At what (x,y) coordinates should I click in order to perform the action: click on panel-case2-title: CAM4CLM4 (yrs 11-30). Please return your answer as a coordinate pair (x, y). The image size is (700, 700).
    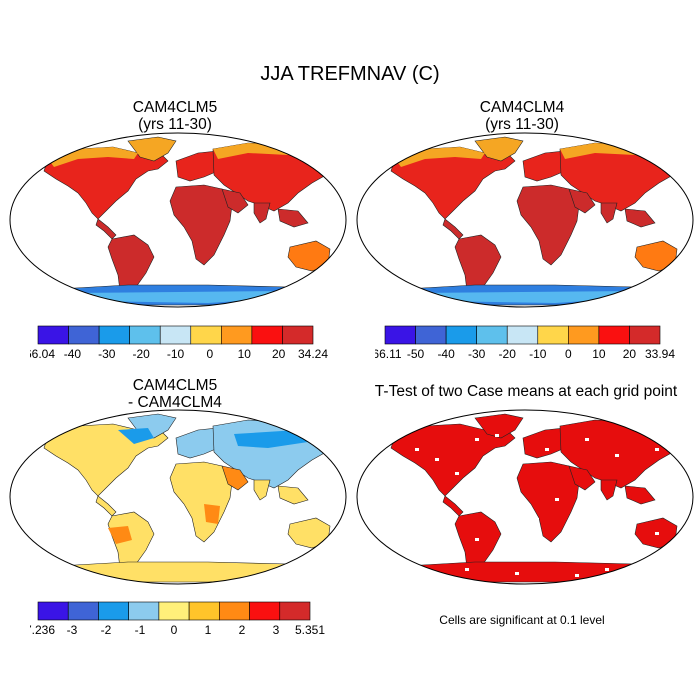
    Looking at the image, I should click on (522, 116).